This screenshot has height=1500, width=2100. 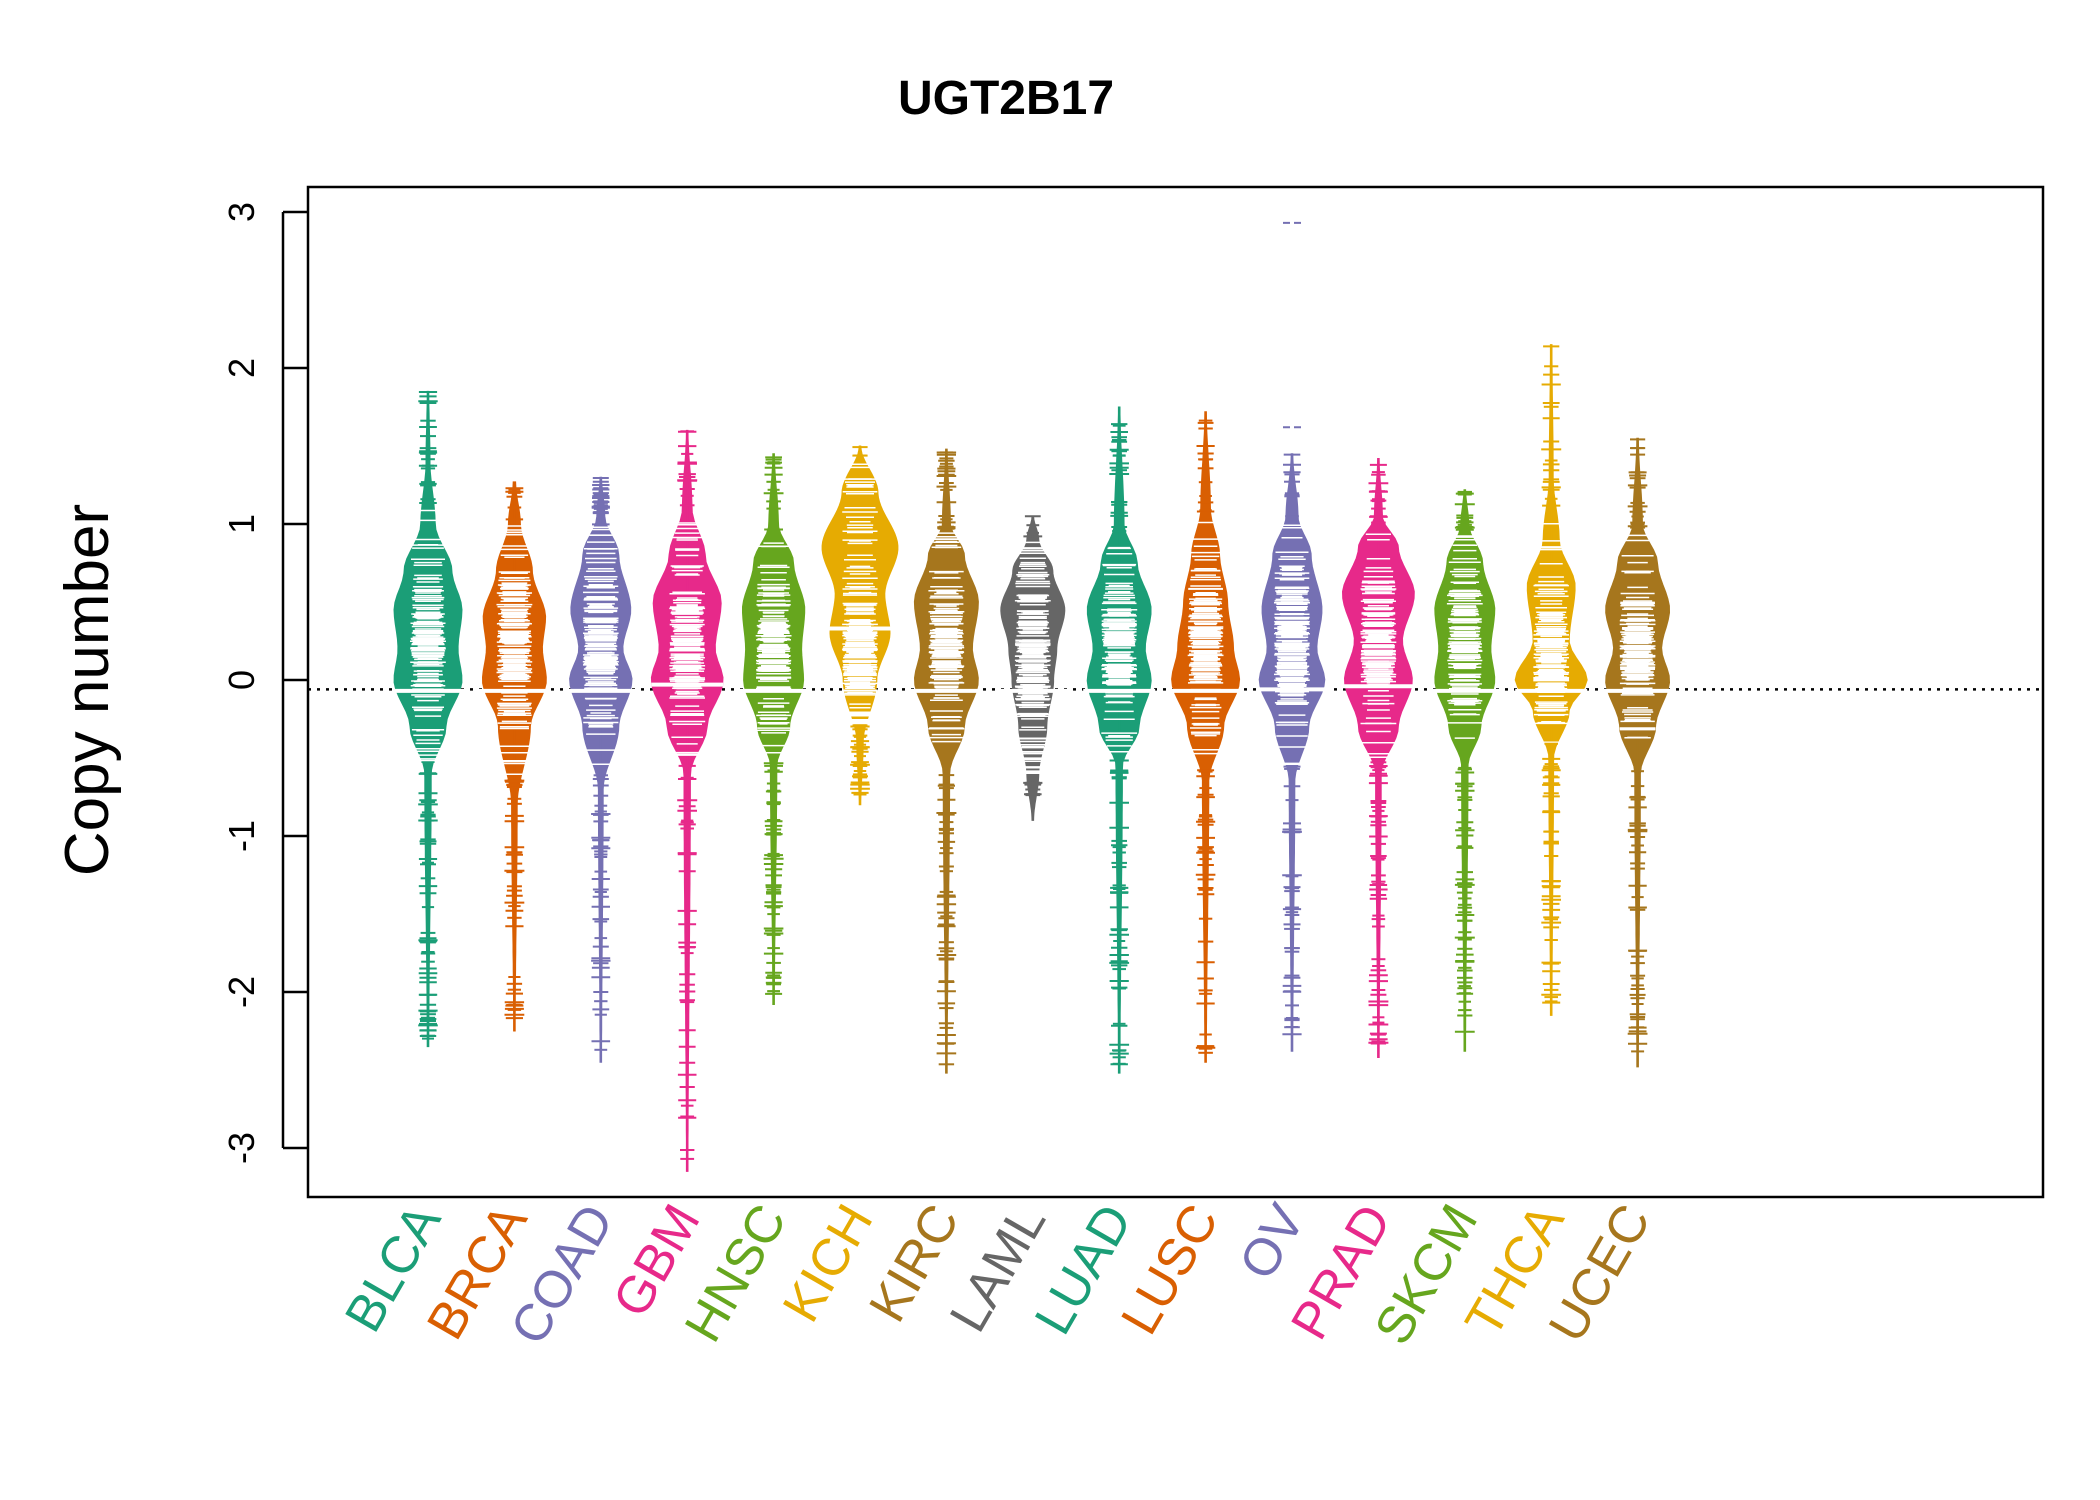 What do you see at coordinates (241, 1148) in the screenshot?
I see `y-tick-label: -3` at bounding box center [241, 1148].